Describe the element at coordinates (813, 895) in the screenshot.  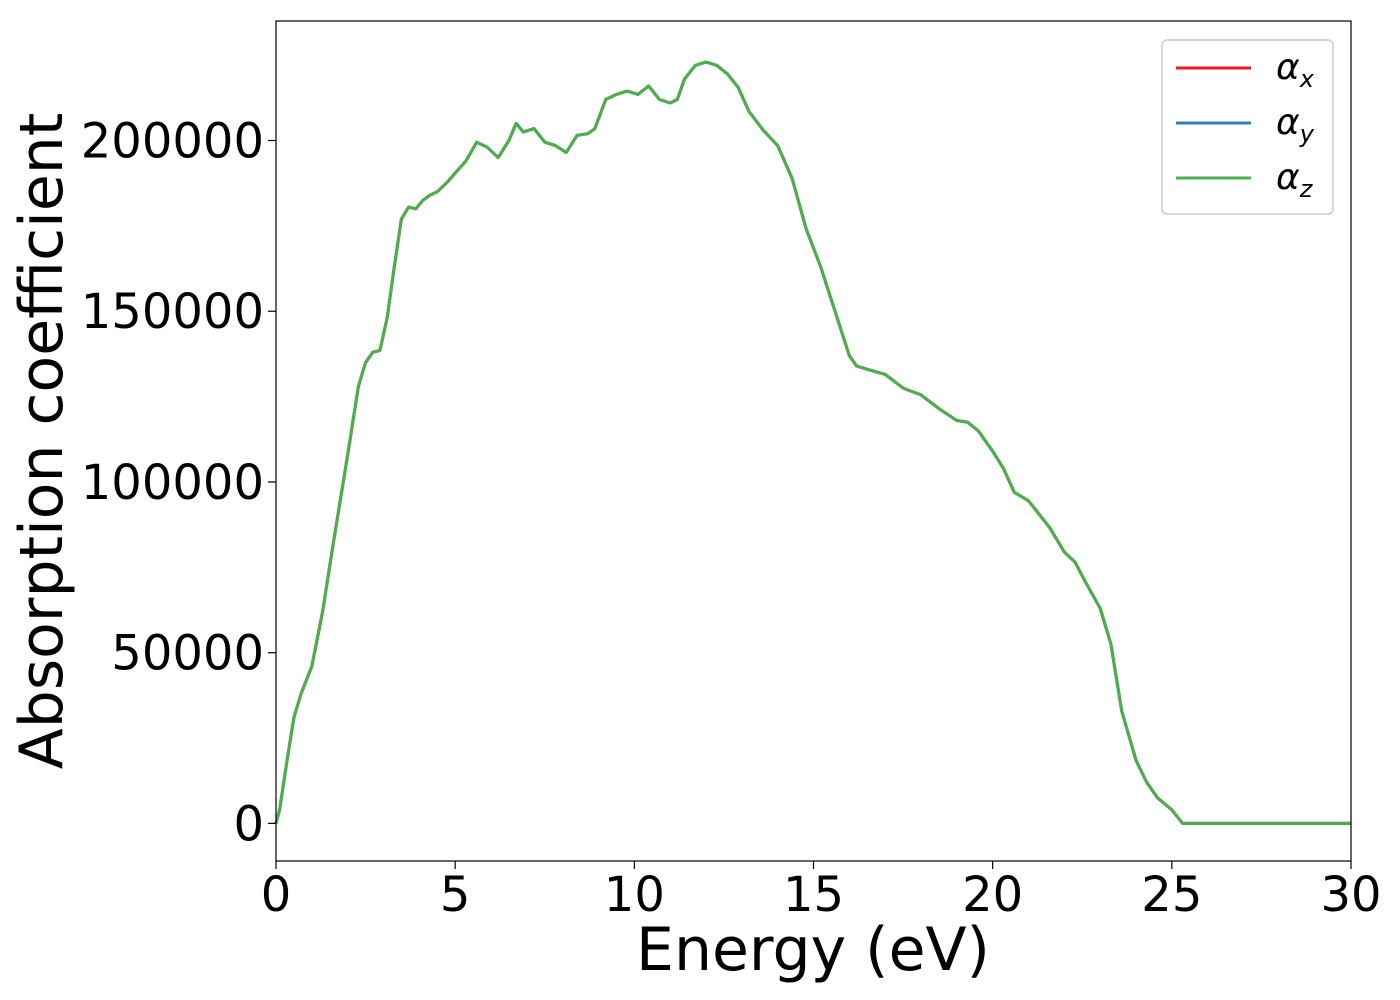
I see `x-tick-label: 15` at that location.